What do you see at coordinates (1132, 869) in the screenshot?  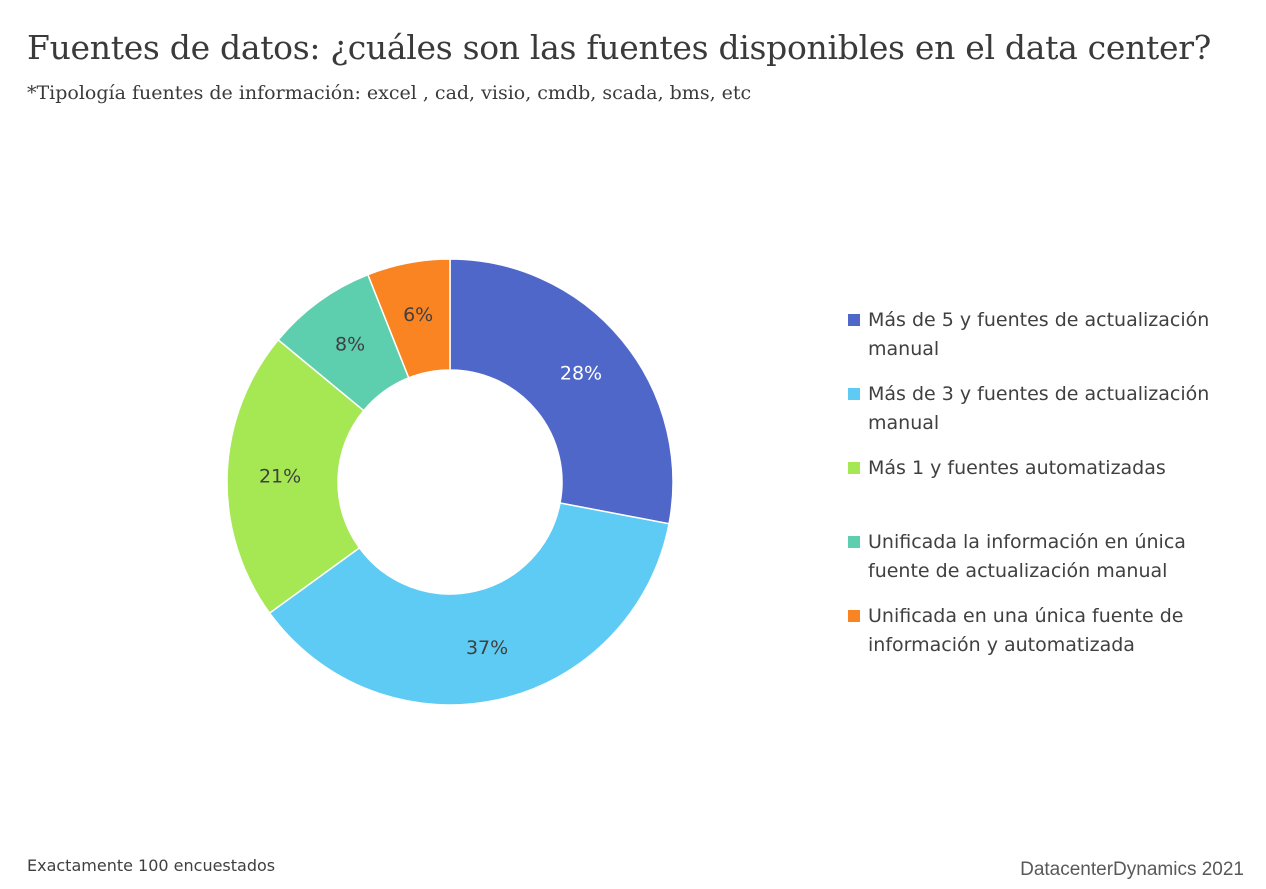 I see `source-credit: DatacenterDynamics 2021` at bounding box center [1132, 869].